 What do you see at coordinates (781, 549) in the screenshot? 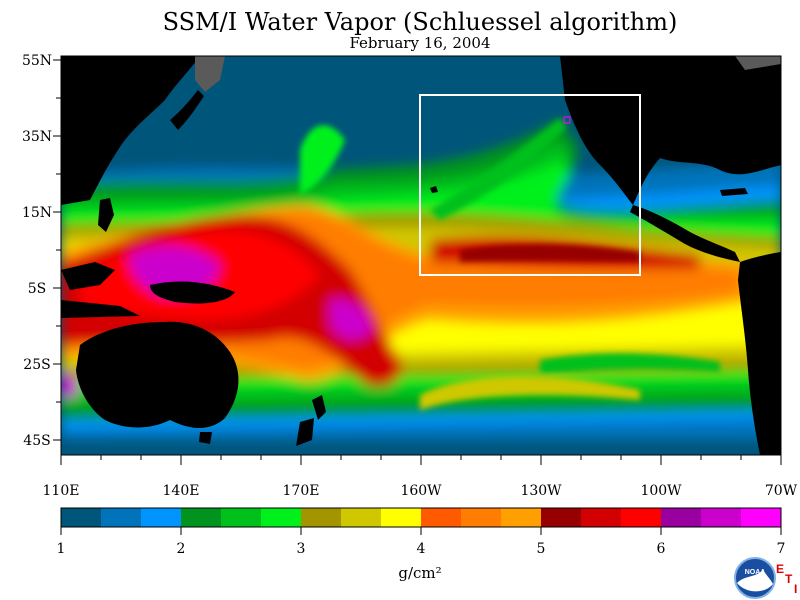
I see `colorbar-tick-label: 7` at bounding box center [781, 549].